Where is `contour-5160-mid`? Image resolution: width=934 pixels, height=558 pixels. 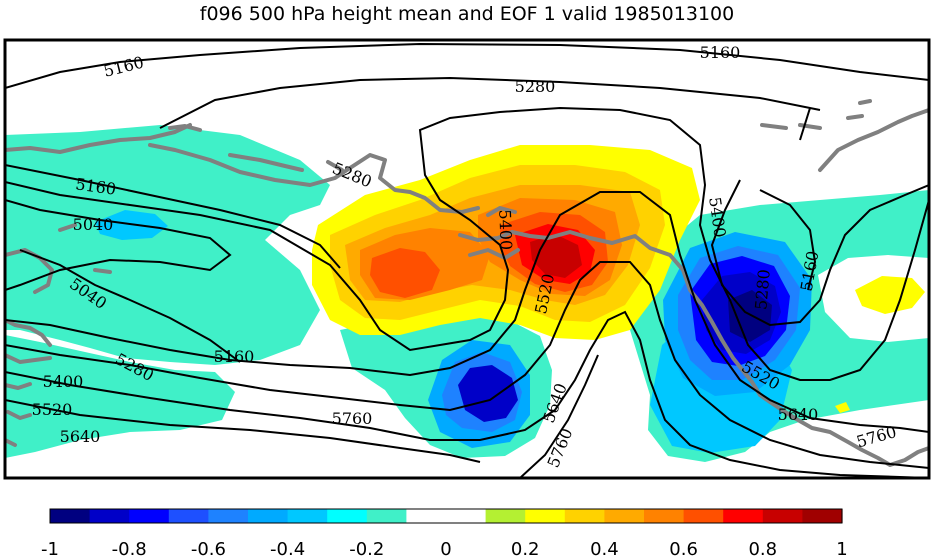
contour-5160-mid is located at coordinates (173, 216).